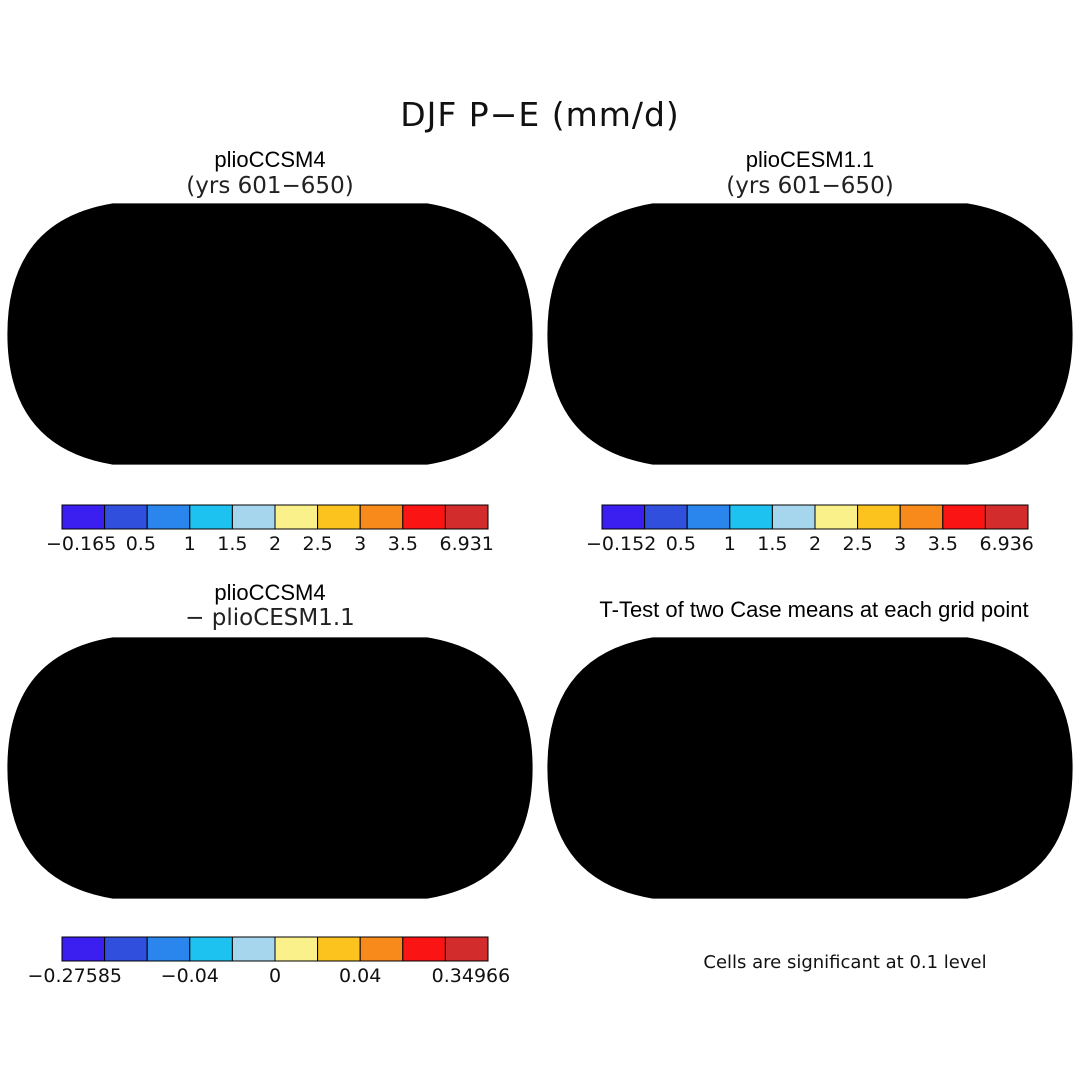 The width and height of the screenshot is (1080, 1080). I want to click on panel-1-title: plioCCSM4, so click(270, 159).